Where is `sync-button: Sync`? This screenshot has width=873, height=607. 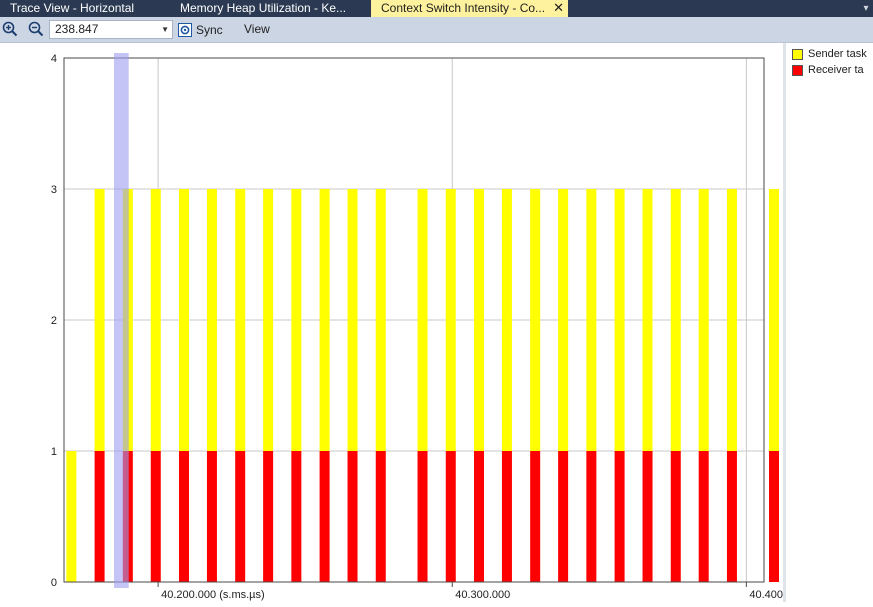 sync-button: Sync is located at coordinates (200, 29).